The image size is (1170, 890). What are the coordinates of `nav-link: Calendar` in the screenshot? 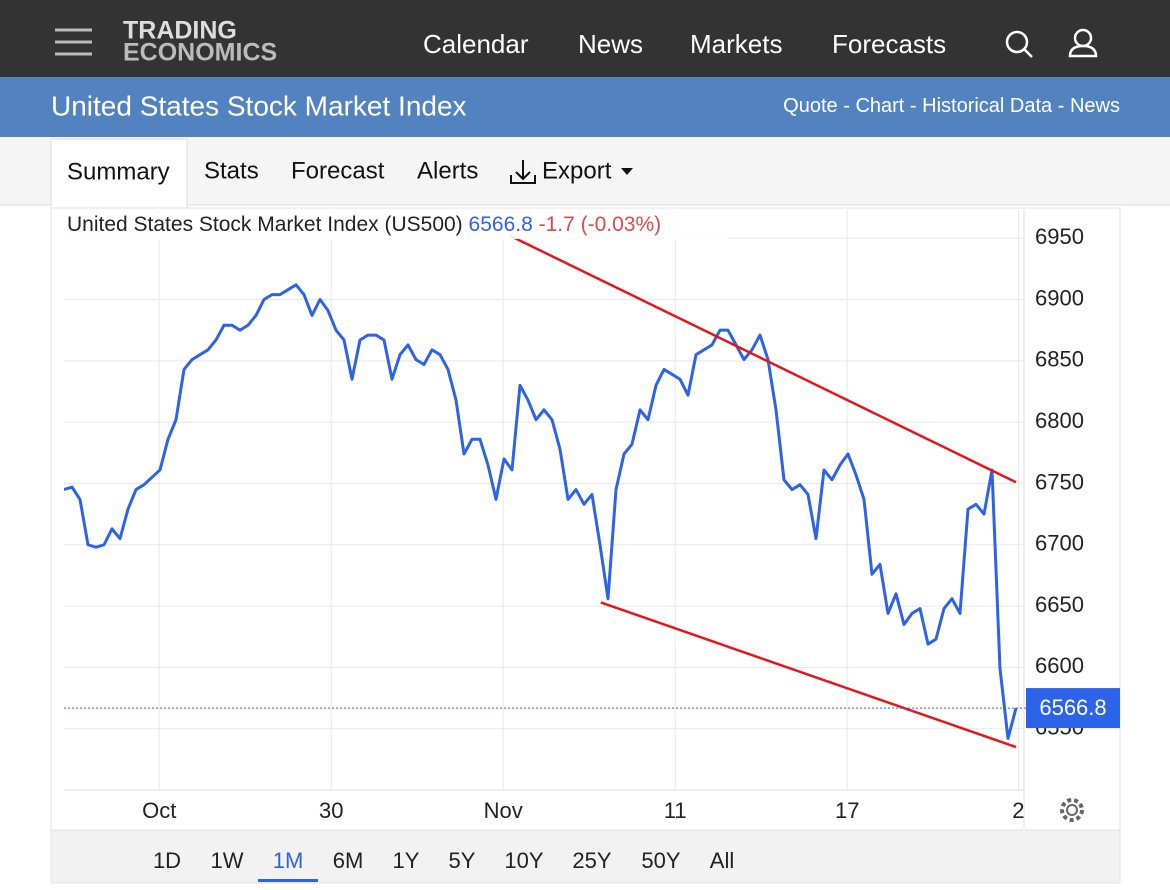 It's located at (476, 44).